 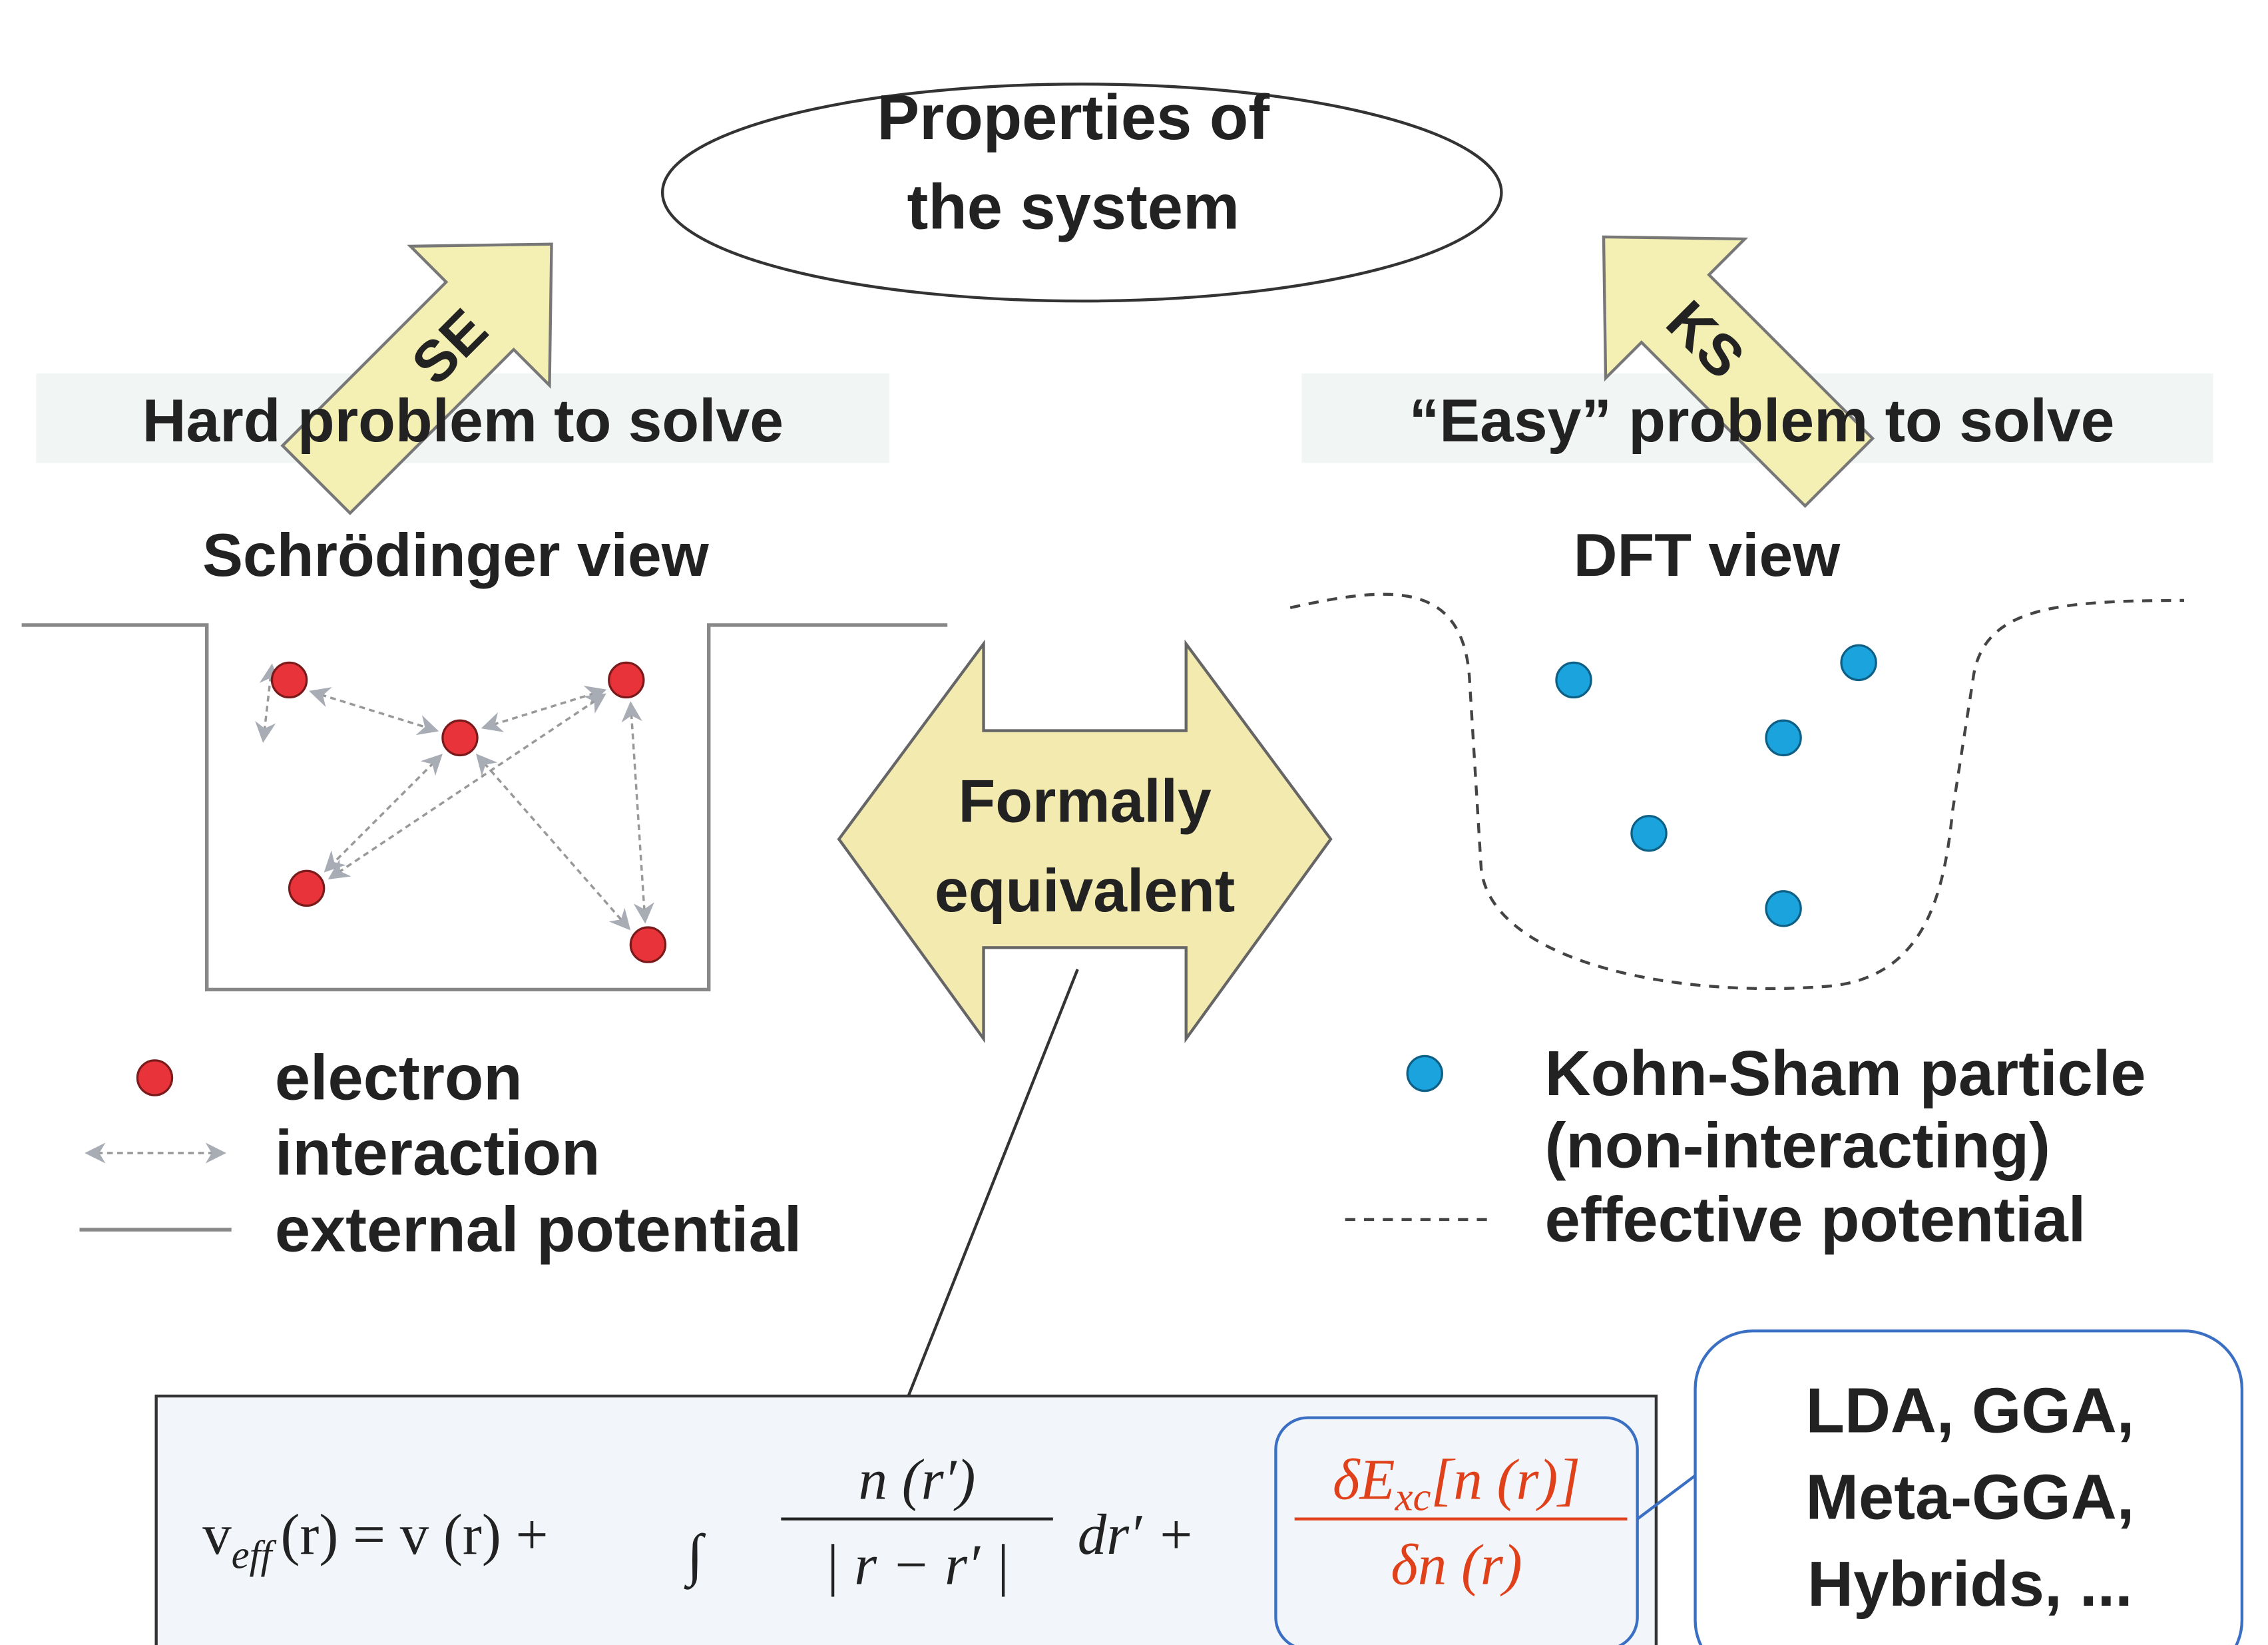 What do you see at coordinates (1085, 801) in the screenshot?
I see `center-line: Formally` at bounding box center [1085, 801].